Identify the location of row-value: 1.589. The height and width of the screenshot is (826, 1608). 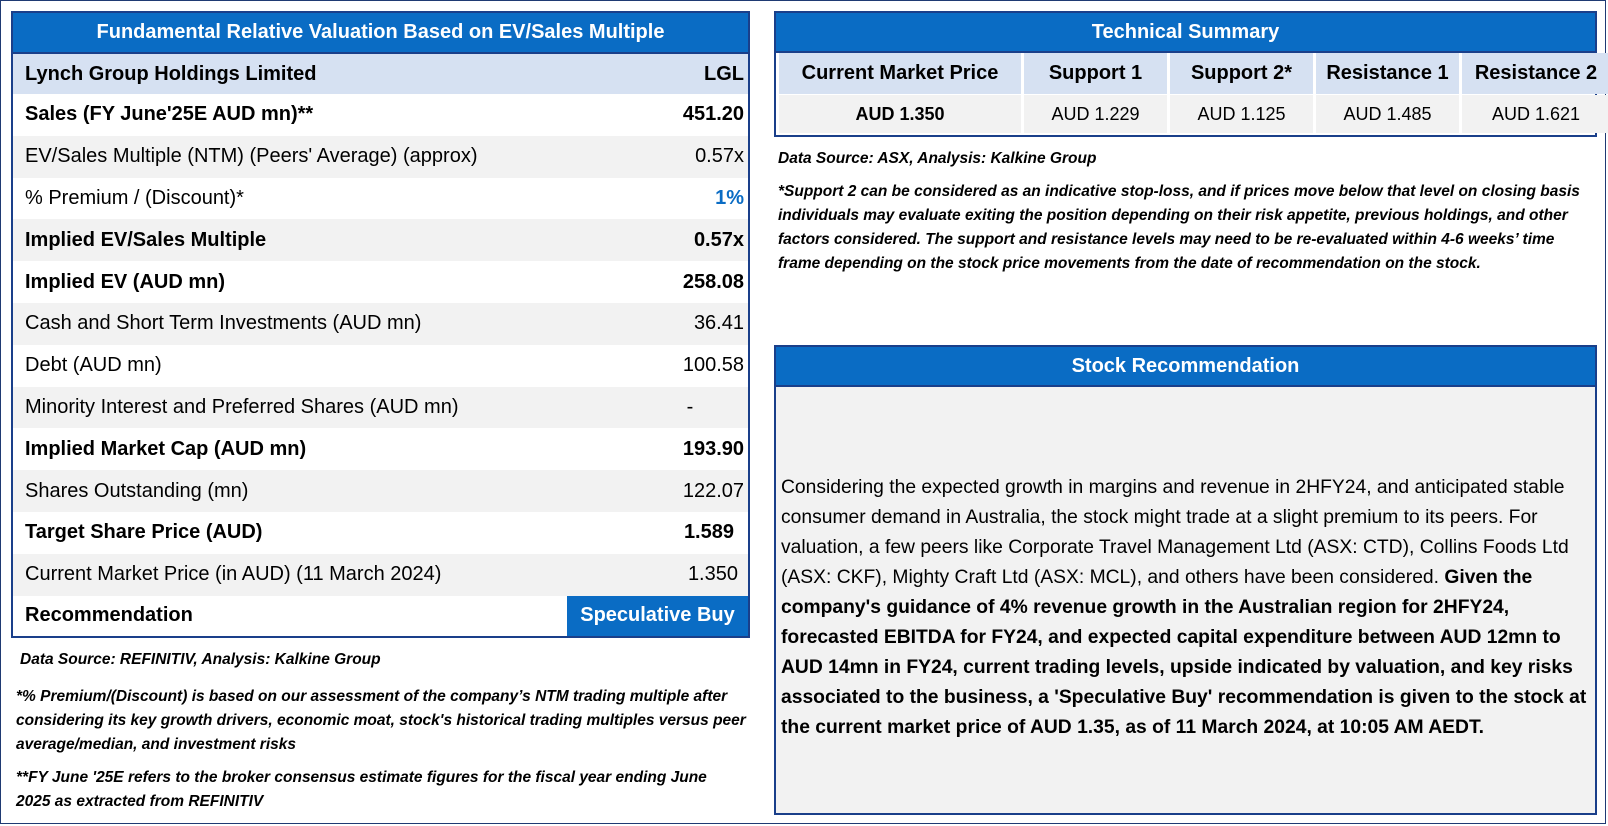
(708, 532).